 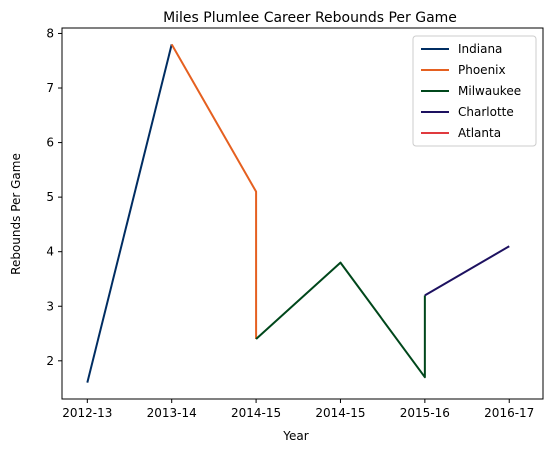 What do you see at coordinates (425, 413) in the screenshot?
I see `x-tick-label: 2015-16` at bounding box center [425, 413].